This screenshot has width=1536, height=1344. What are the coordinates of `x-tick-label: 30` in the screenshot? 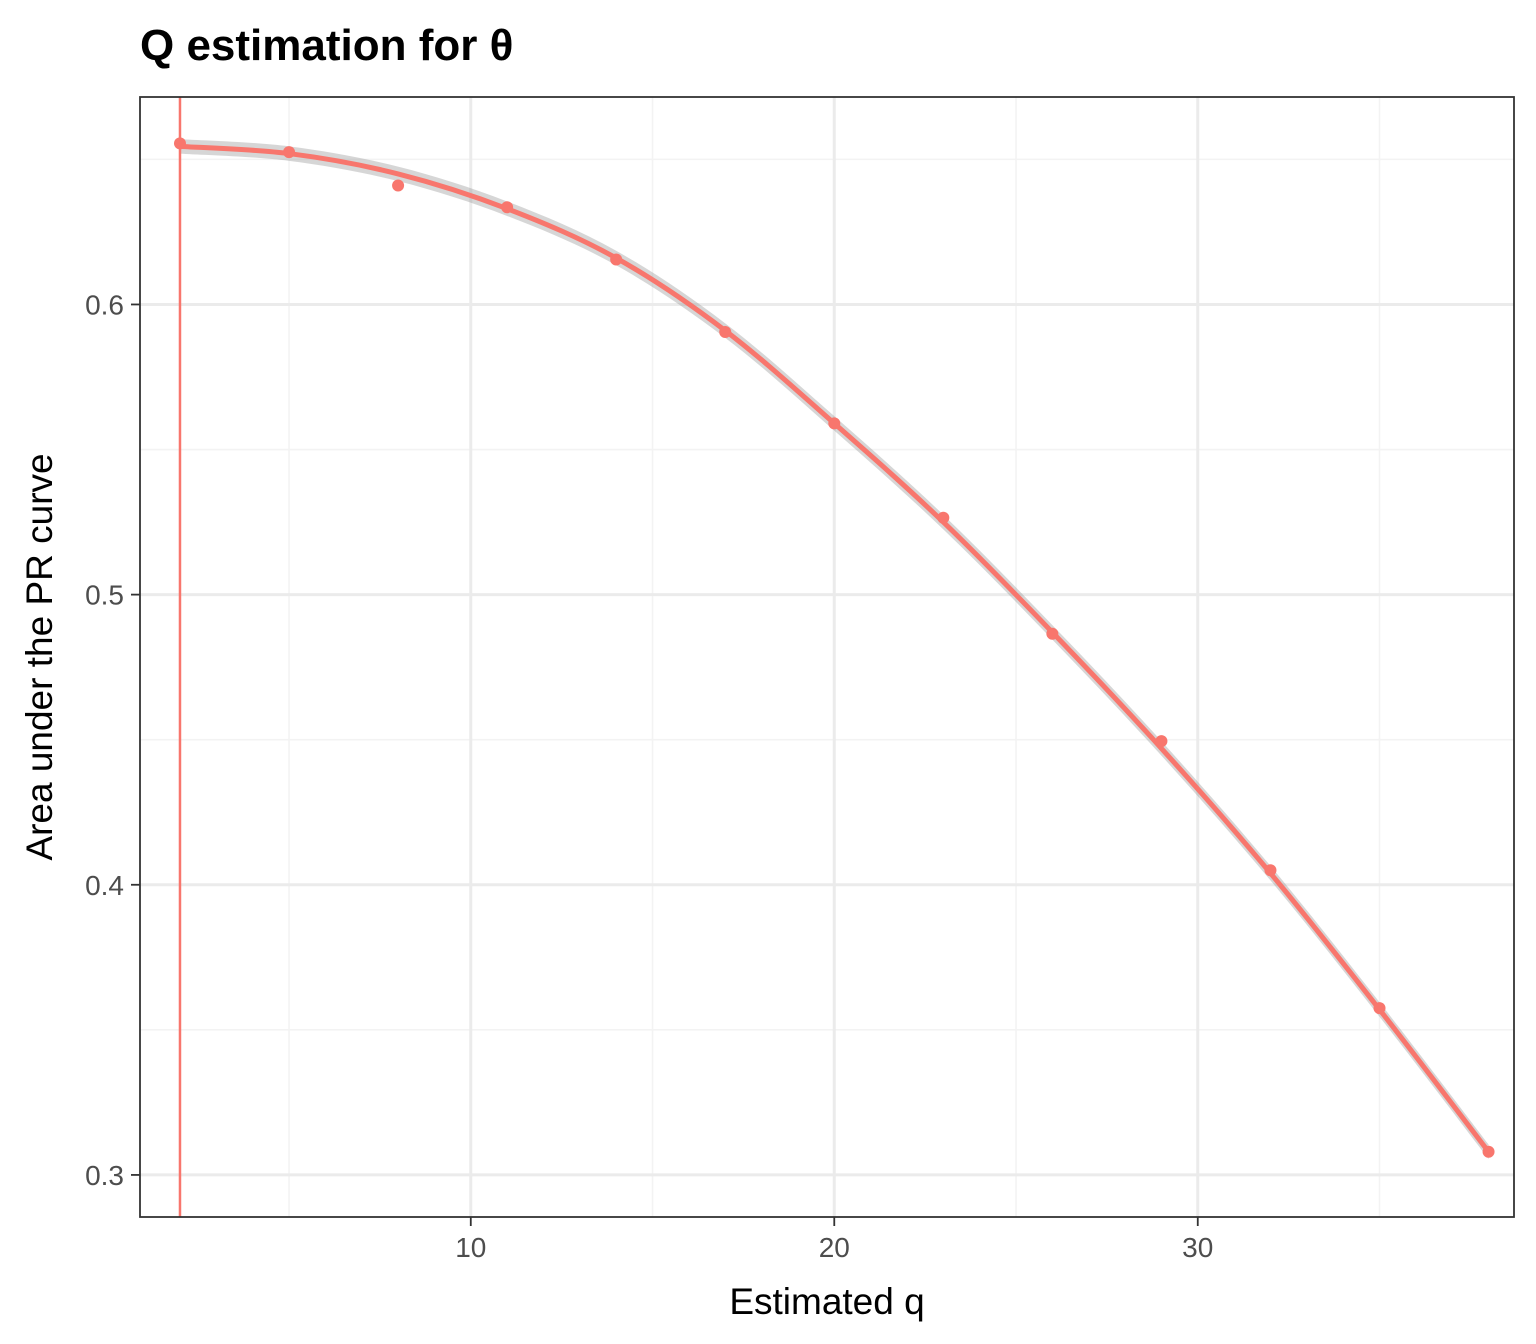 It's located at (1197, 1247).